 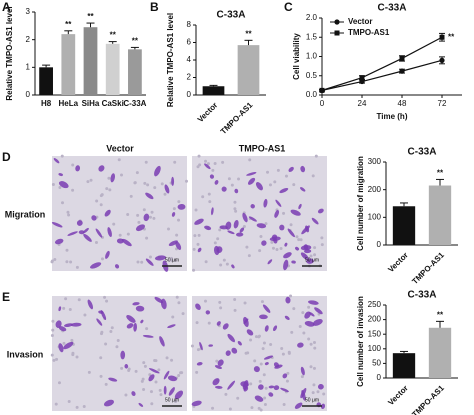 What do you see at coordinates (442, 103) in the screenshot?
I see `x-tick-label: 72` at bounding box center [442, 103].